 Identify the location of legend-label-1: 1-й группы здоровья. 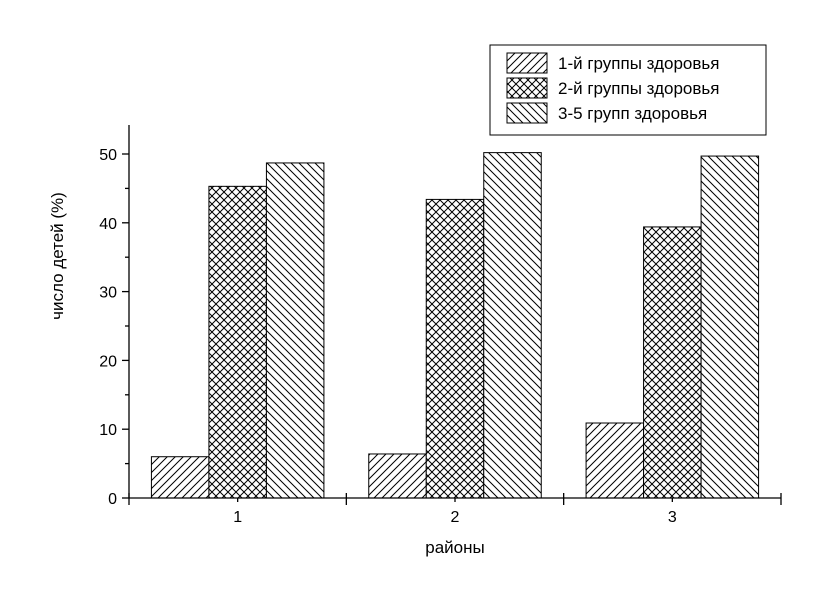
(638, 63).